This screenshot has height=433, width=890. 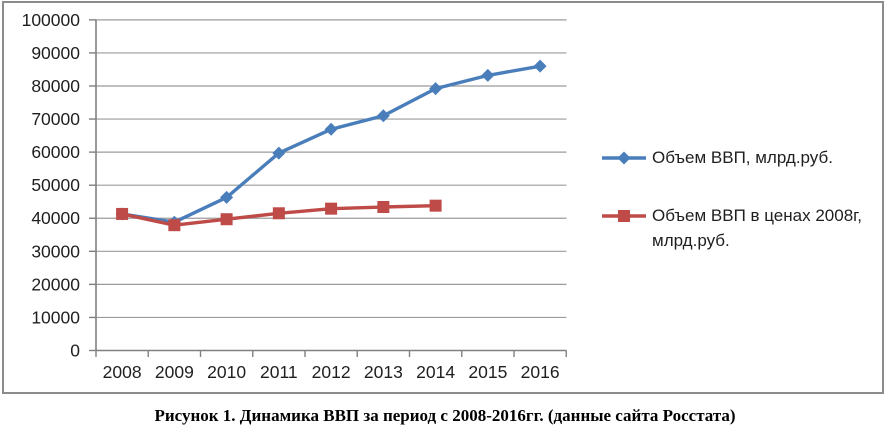 What do you see at coordinates (540, 372) in the screenshot?
I see `x-axis-label: 2016` at bounding box center [540, 372].